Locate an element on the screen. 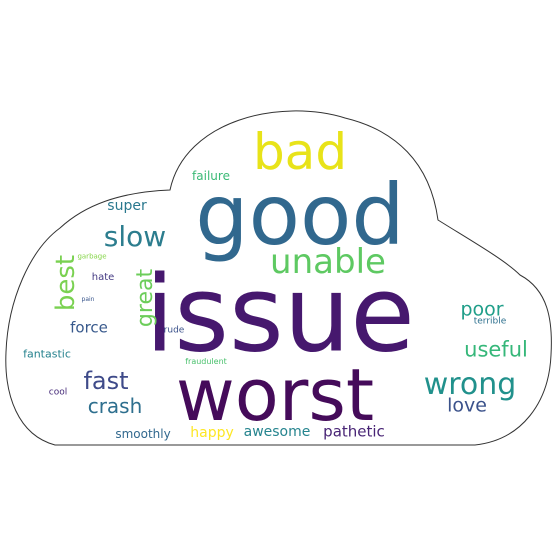  word-pathetic: pathetic is located at coordinates (354, 431).